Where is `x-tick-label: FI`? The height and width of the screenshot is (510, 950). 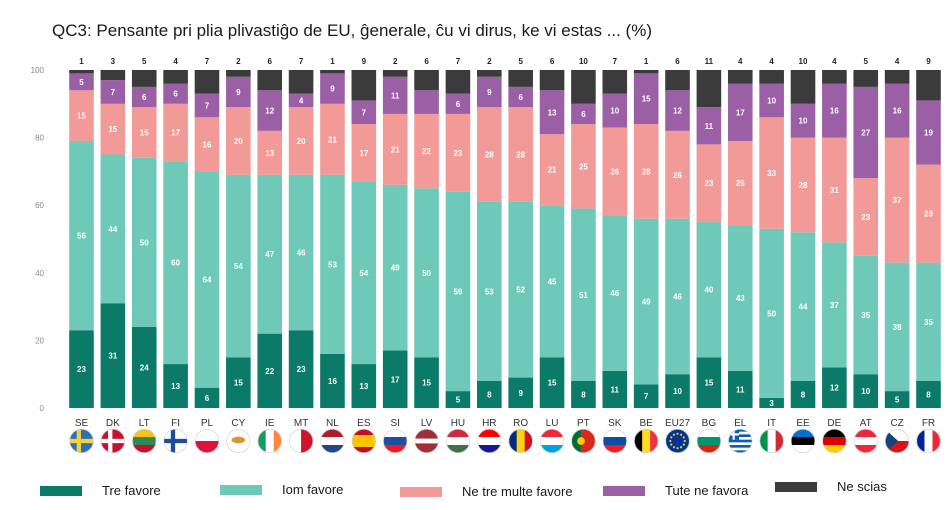
x-tick-label: FI is located at coordinates (175, 423).